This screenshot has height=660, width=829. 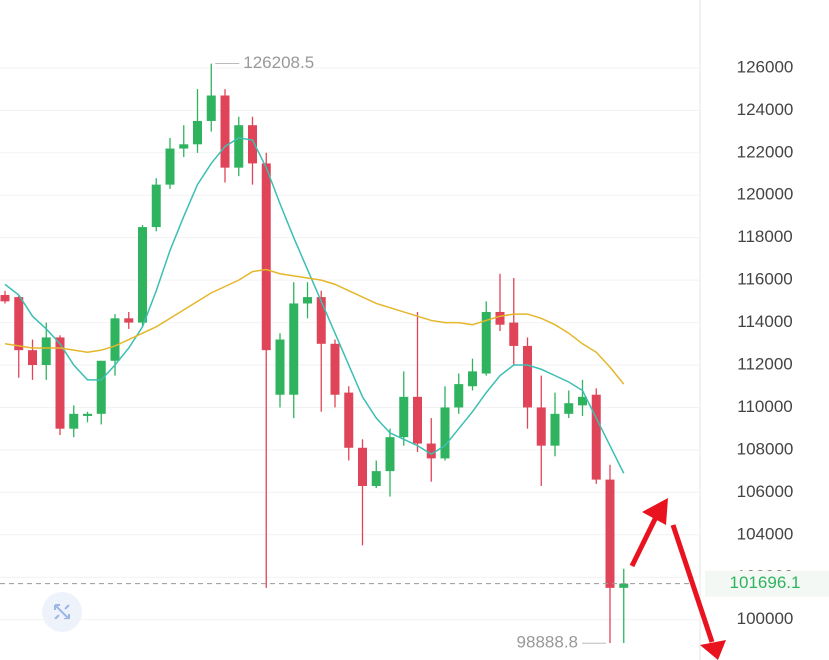 I want to click on y-tick-label: 120000, so click(x=765, y=194).